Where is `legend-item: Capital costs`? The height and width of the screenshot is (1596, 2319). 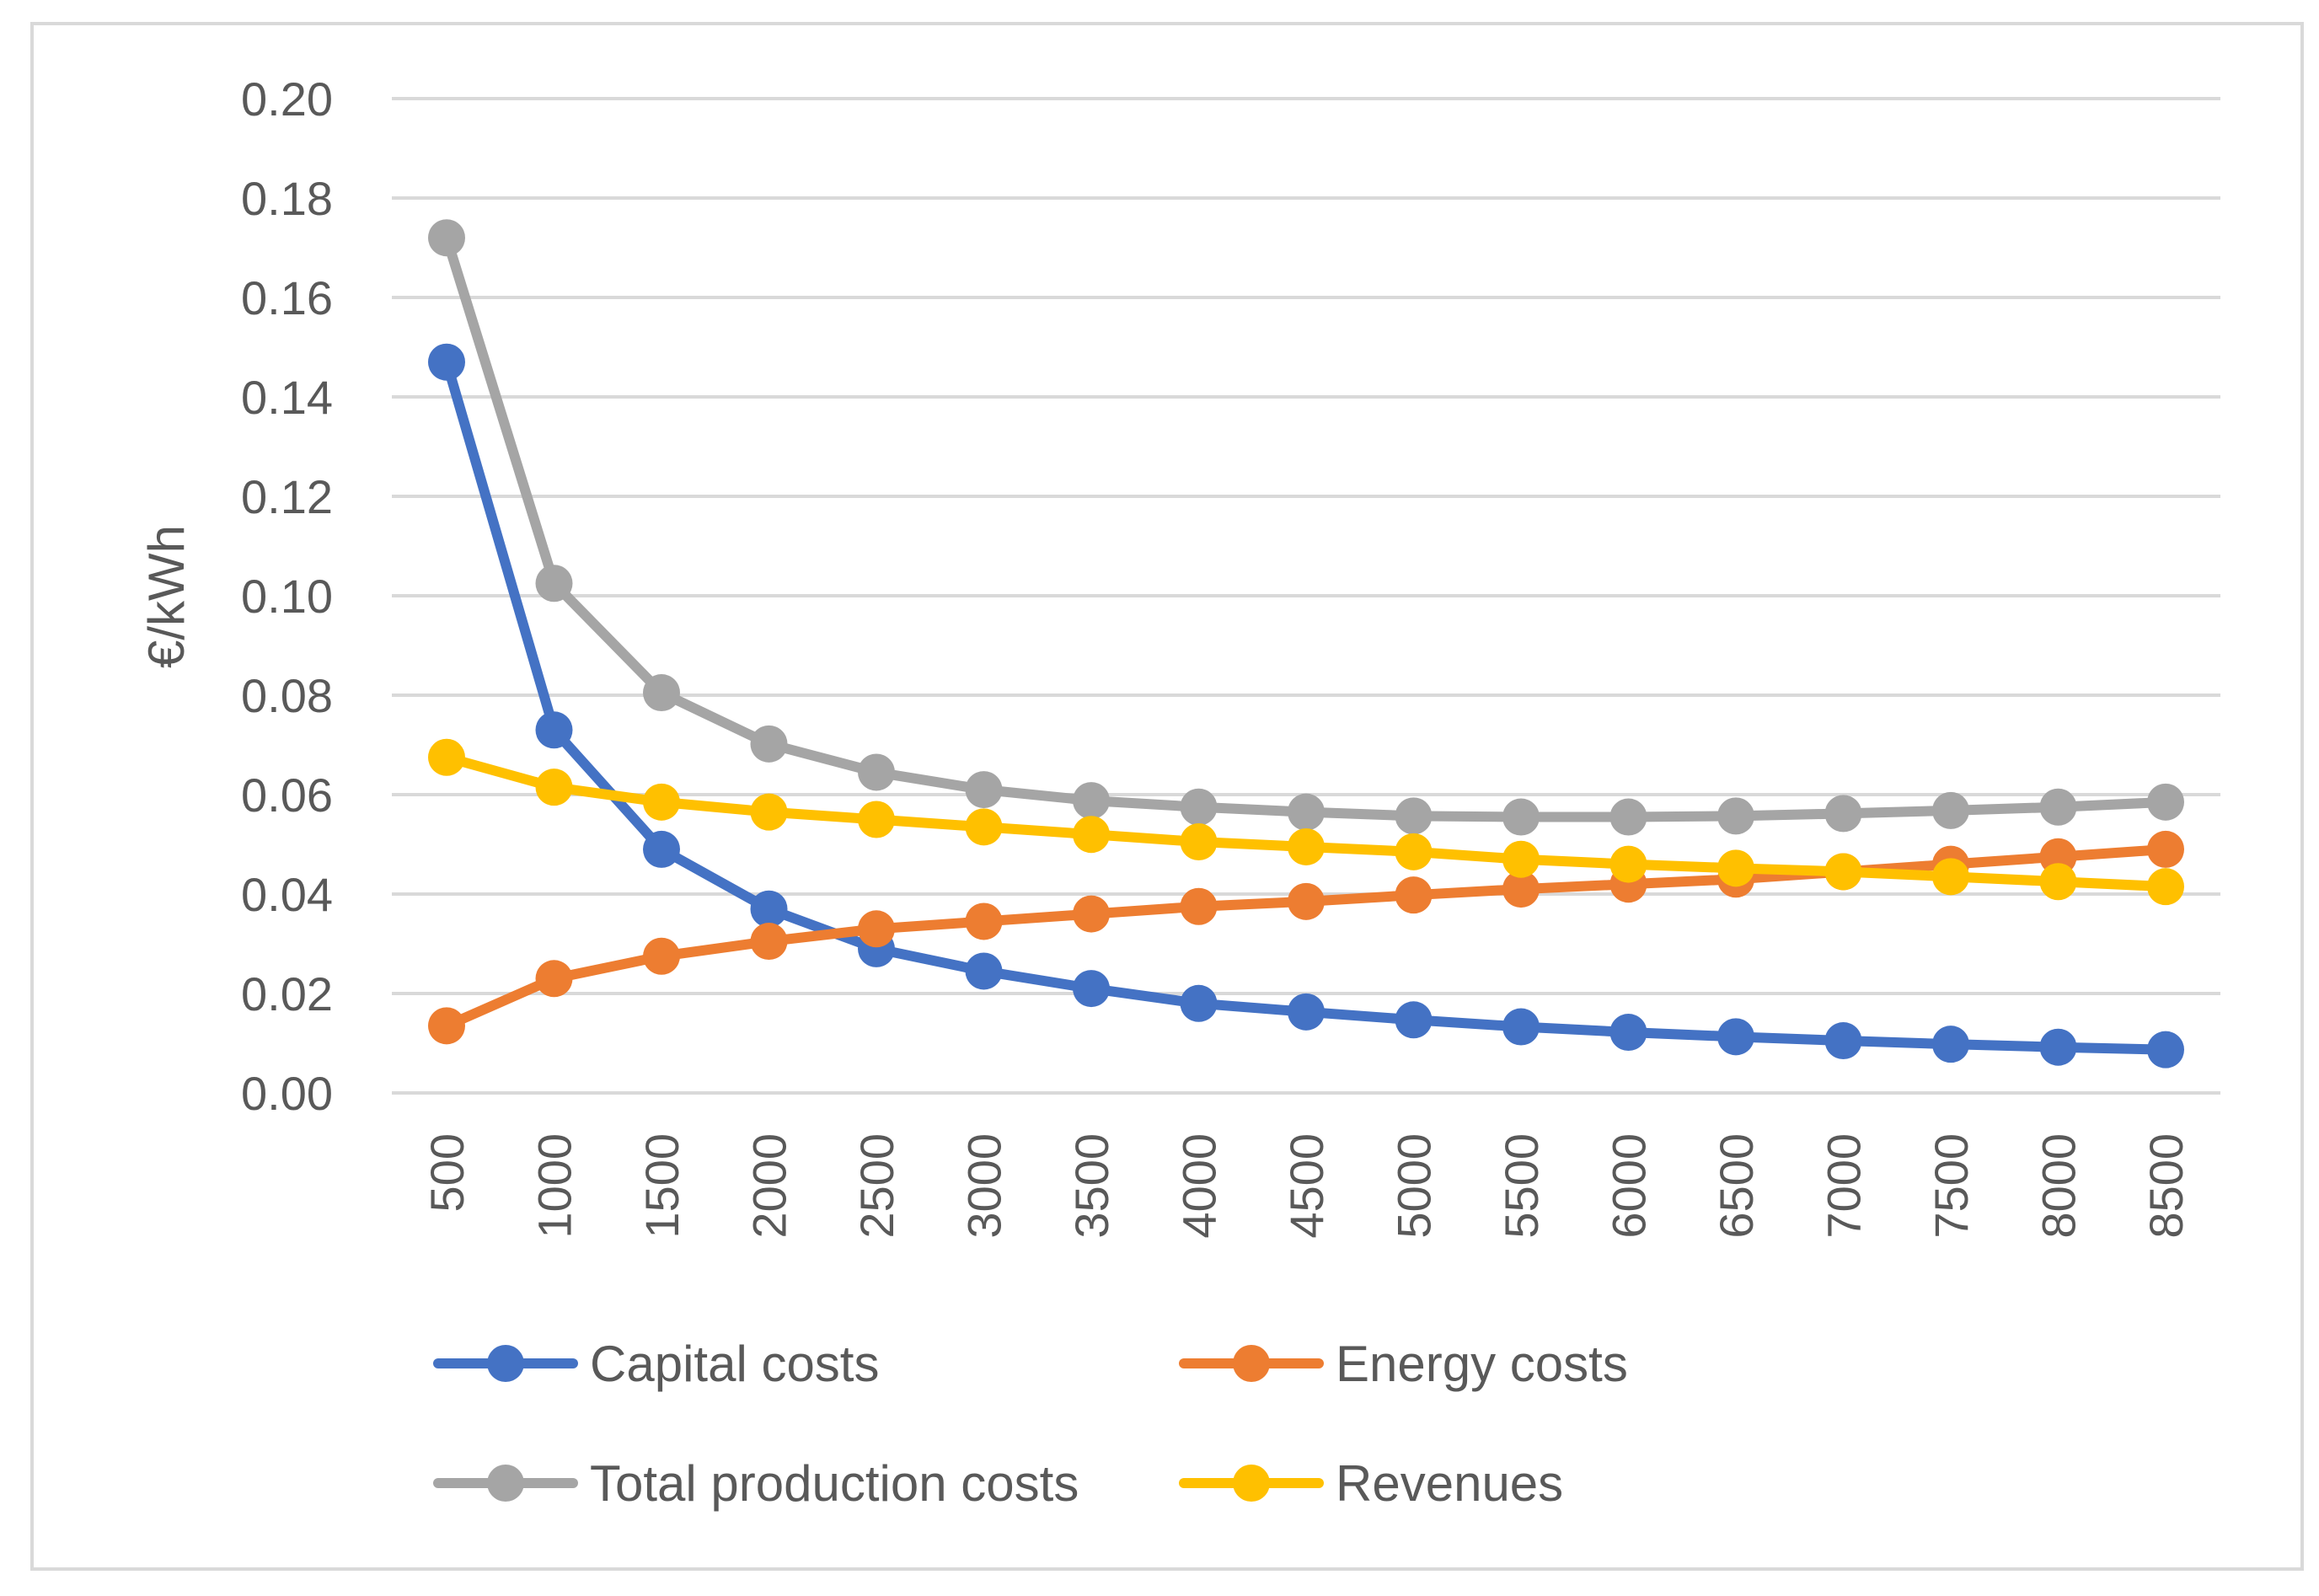
legend-item: Capital costs is located at coordinates (656, 1364).